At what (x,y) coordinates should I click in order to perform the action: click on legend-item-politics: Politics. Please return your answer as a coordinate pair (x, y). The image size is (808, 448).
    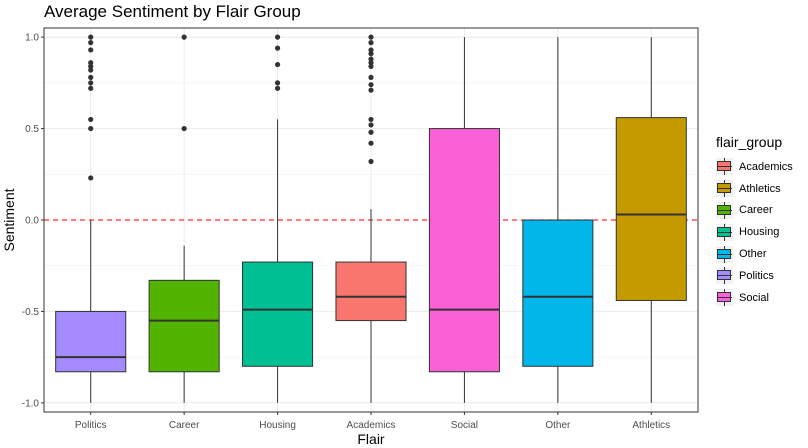
    Looking at the image, I should click on (754, 276).